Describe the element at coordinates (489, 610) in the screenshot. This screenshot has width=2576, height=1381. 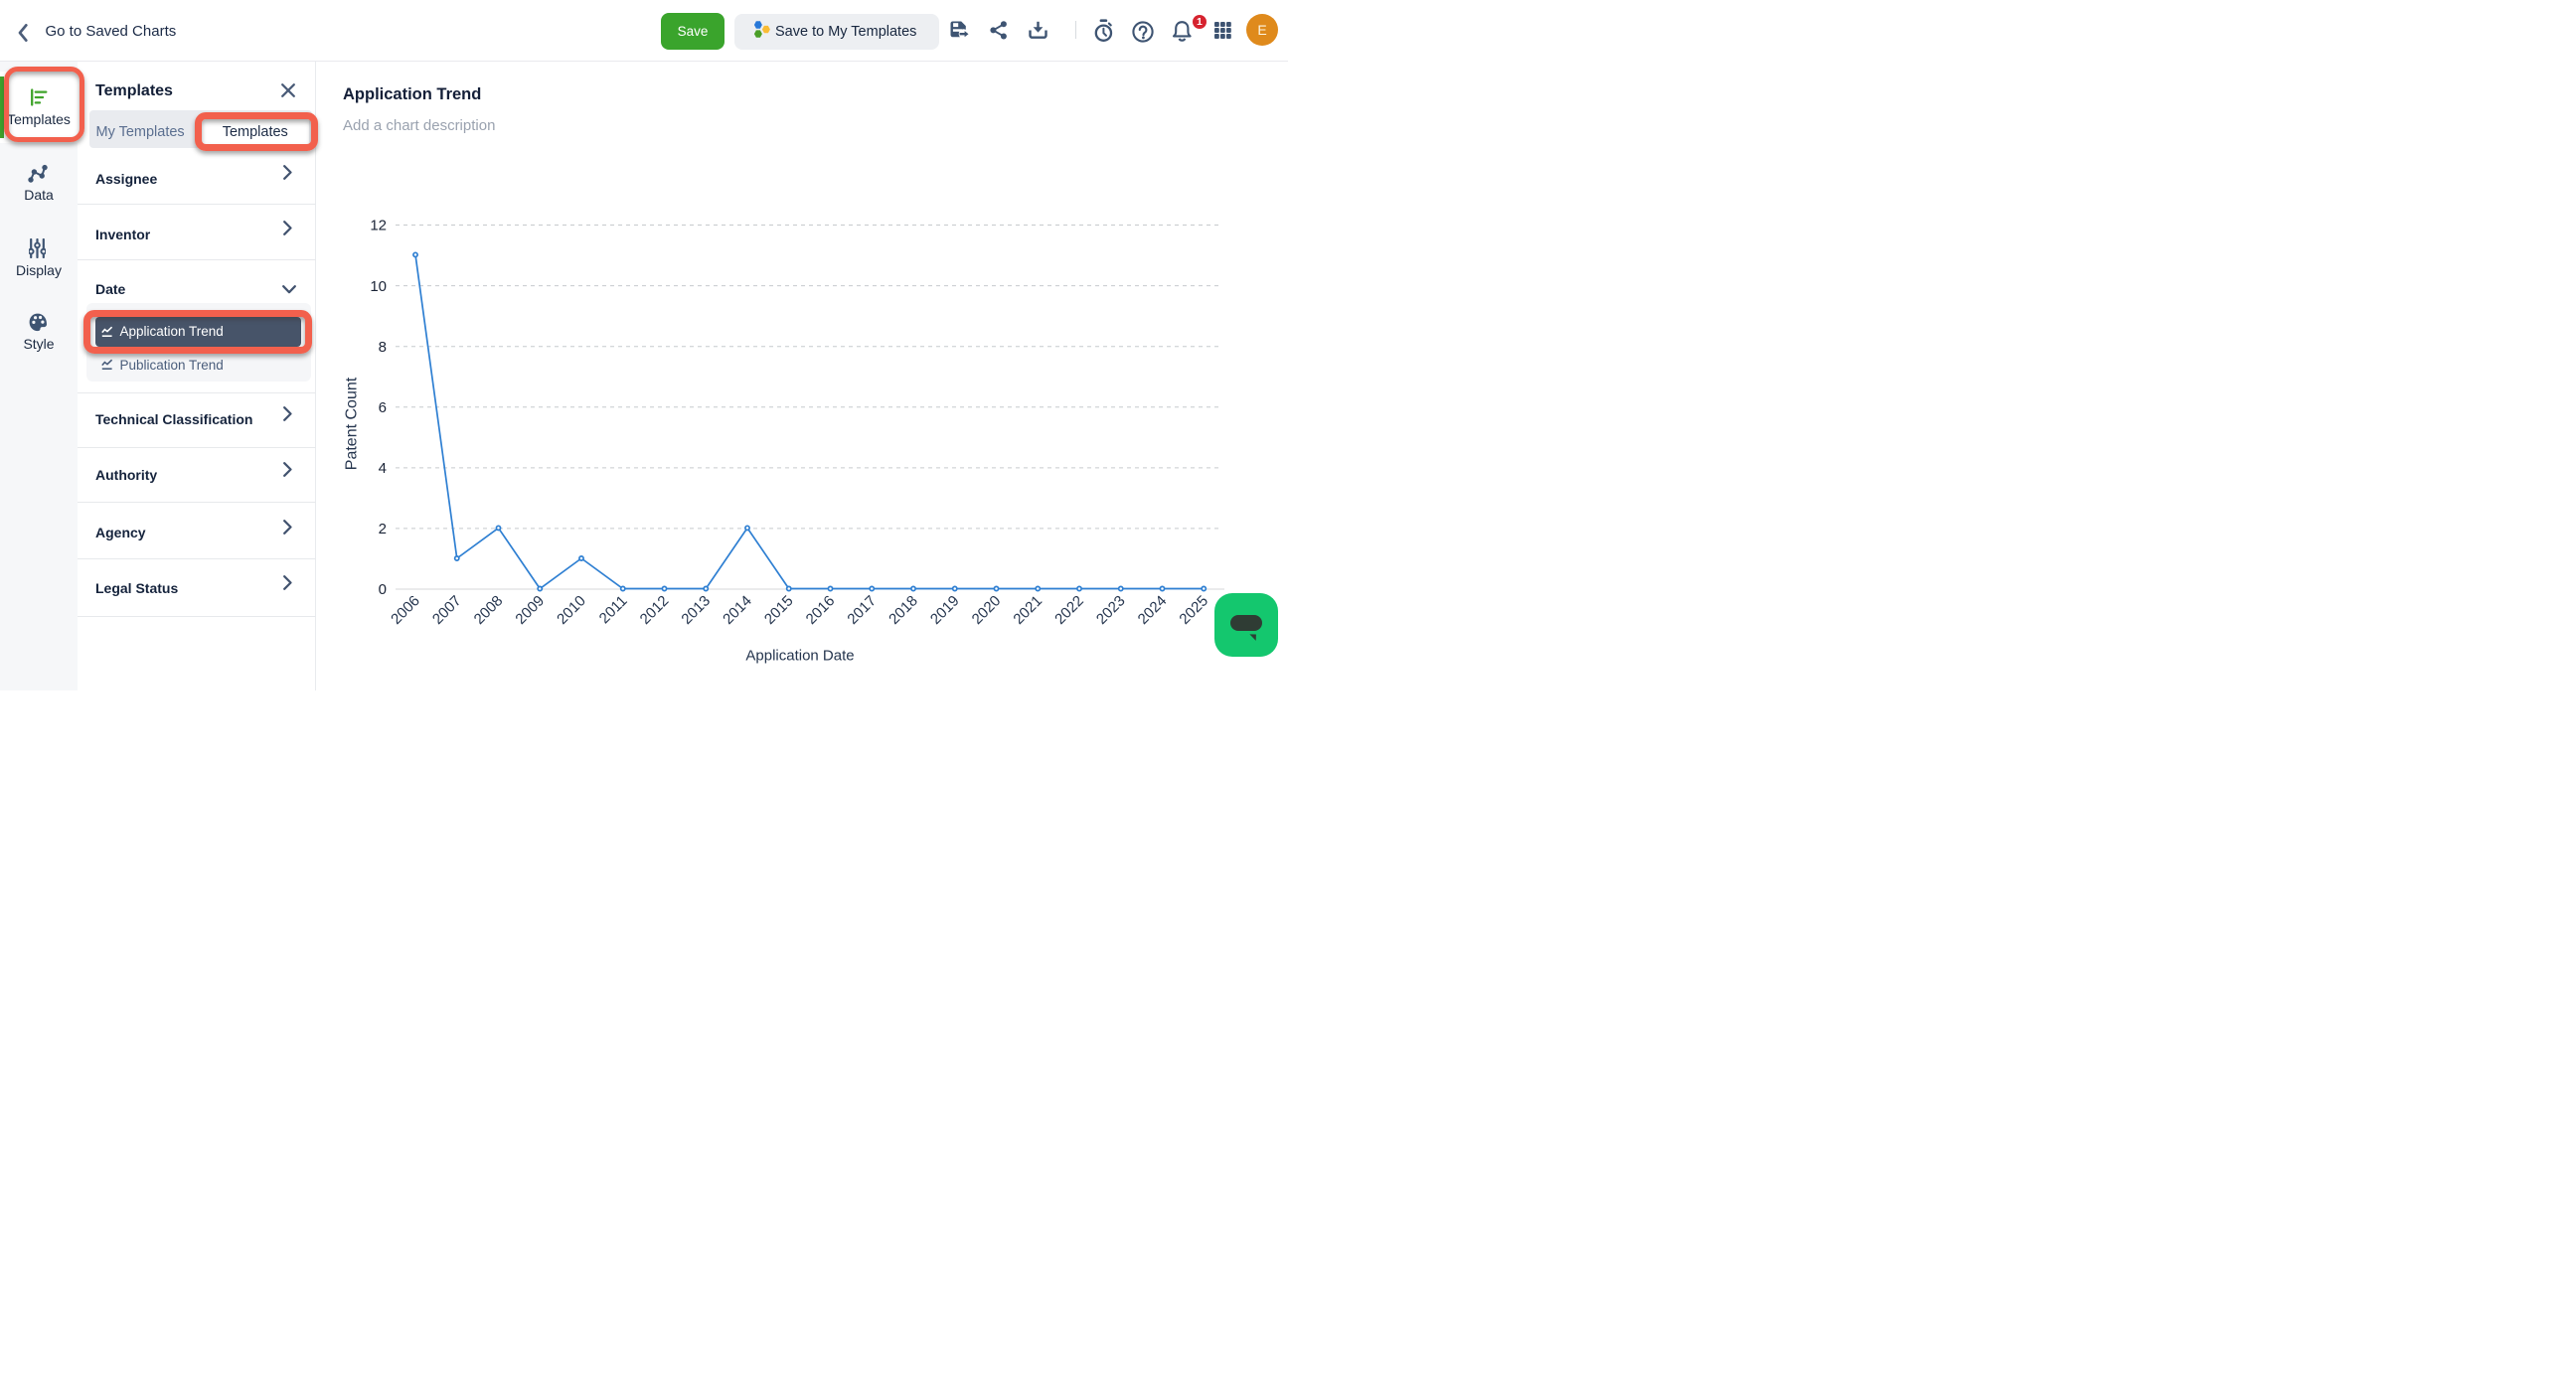
I see `svg-text: 2008` at that location.